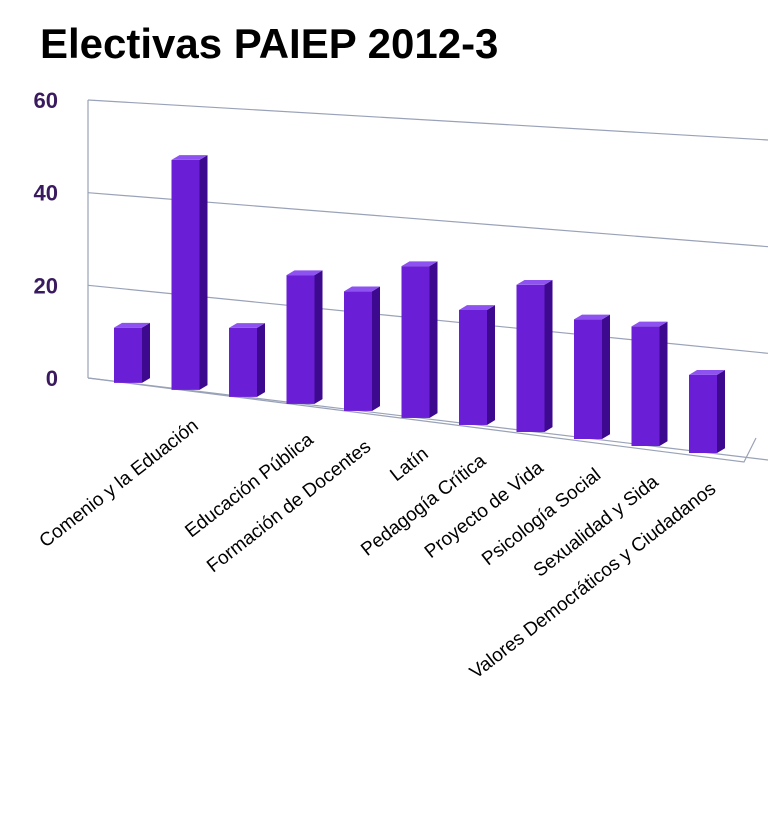 The height and width of the screenshot is (819, 768). Describe the element at coordinates (46, 285) in the screenshot. I see `y-tick-label: 20` at that location.